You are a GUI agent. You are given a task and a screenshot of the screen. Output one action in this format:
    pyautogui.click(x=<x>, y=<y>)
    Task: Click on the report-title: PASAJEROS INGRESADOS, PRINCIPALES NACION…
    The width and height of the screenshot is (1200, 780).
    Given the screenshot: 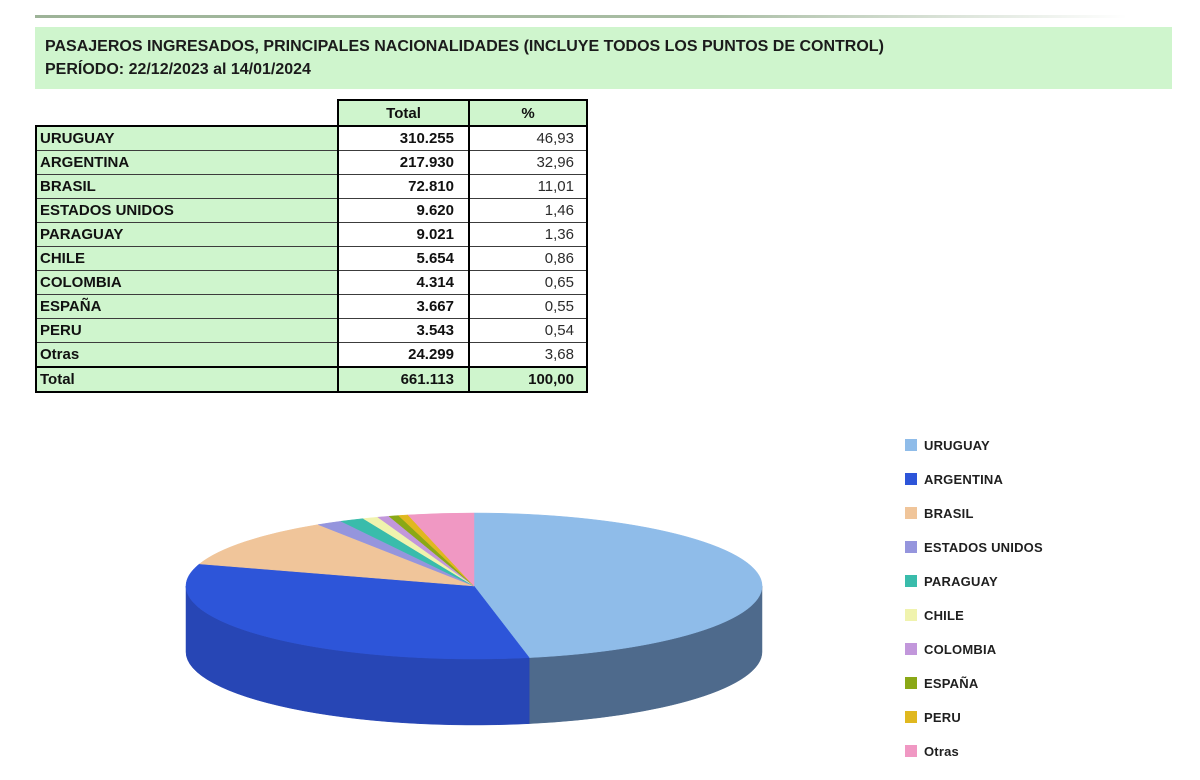 What is the action you would take?
    pyautogui.click(x=464, y=46)
    